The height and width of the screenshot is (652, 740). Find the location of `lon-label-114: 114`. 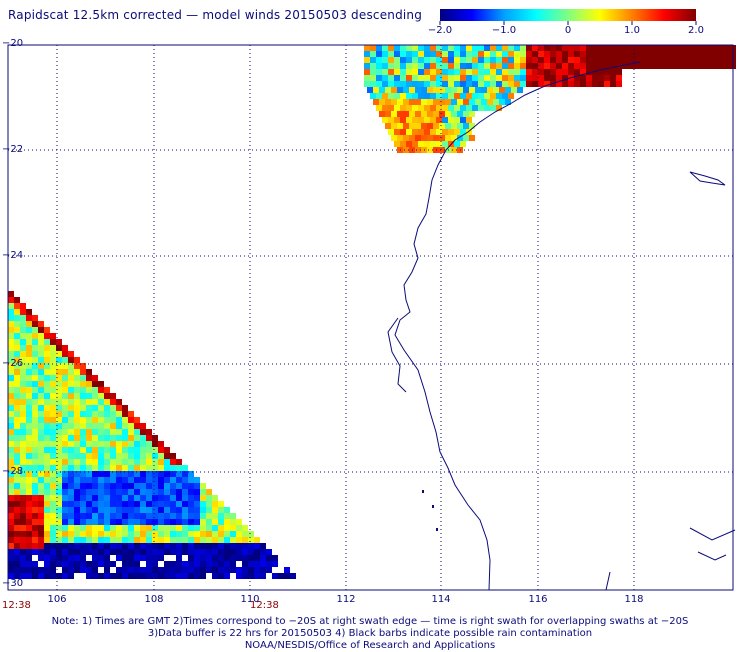

lon-label-114: 114 is located at coordinates (441, 599).